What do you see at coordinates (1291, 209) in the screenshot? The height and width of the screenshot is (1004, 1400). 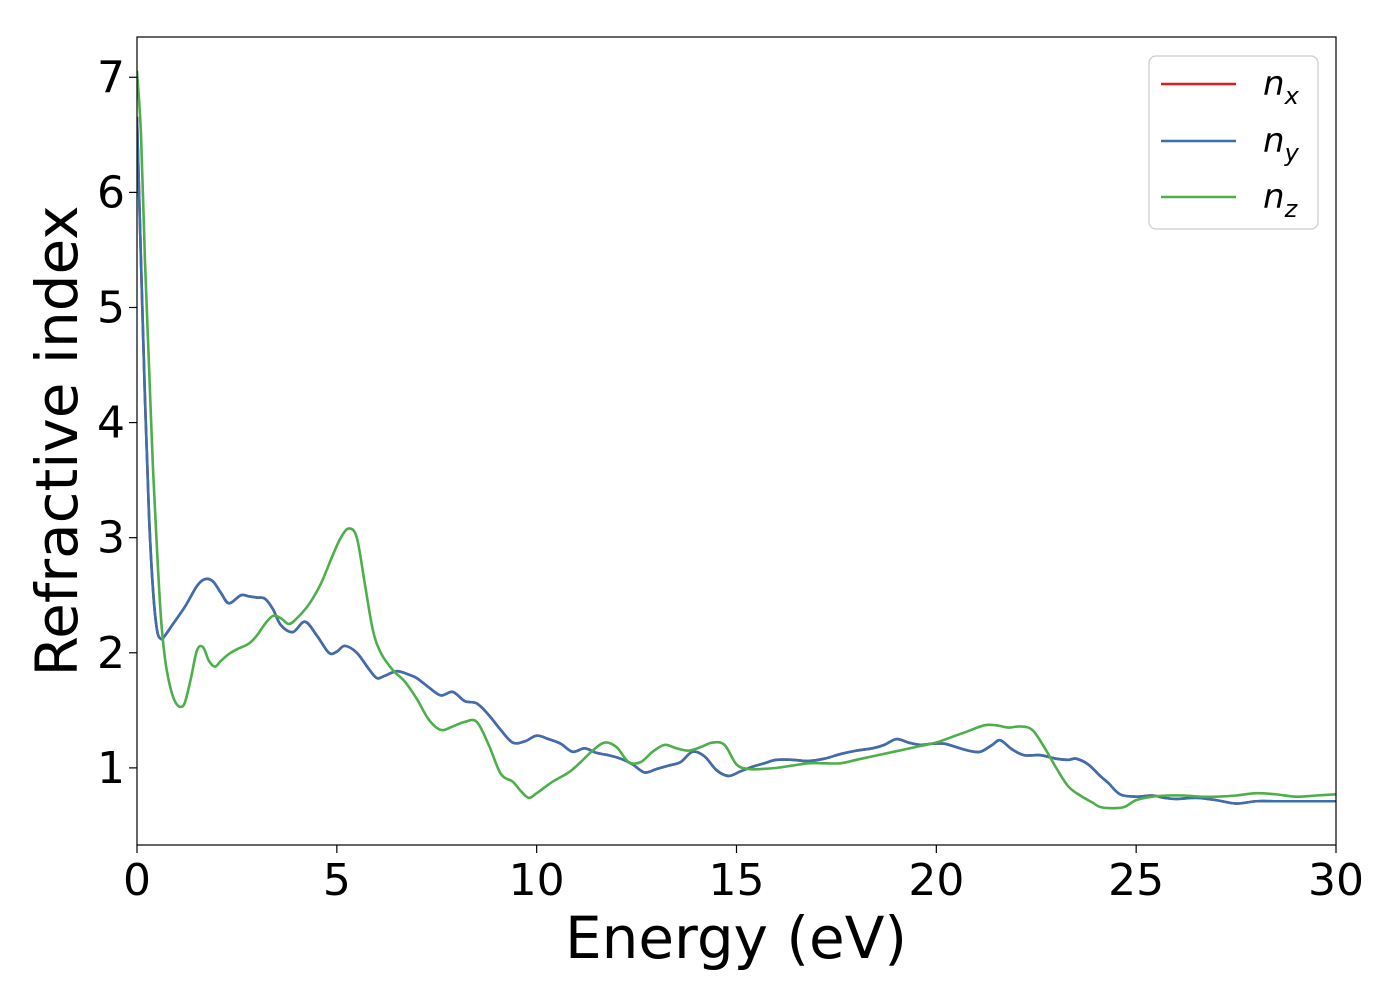 I see `legend-label-subscript: z` at bounding box center [1291, 209].